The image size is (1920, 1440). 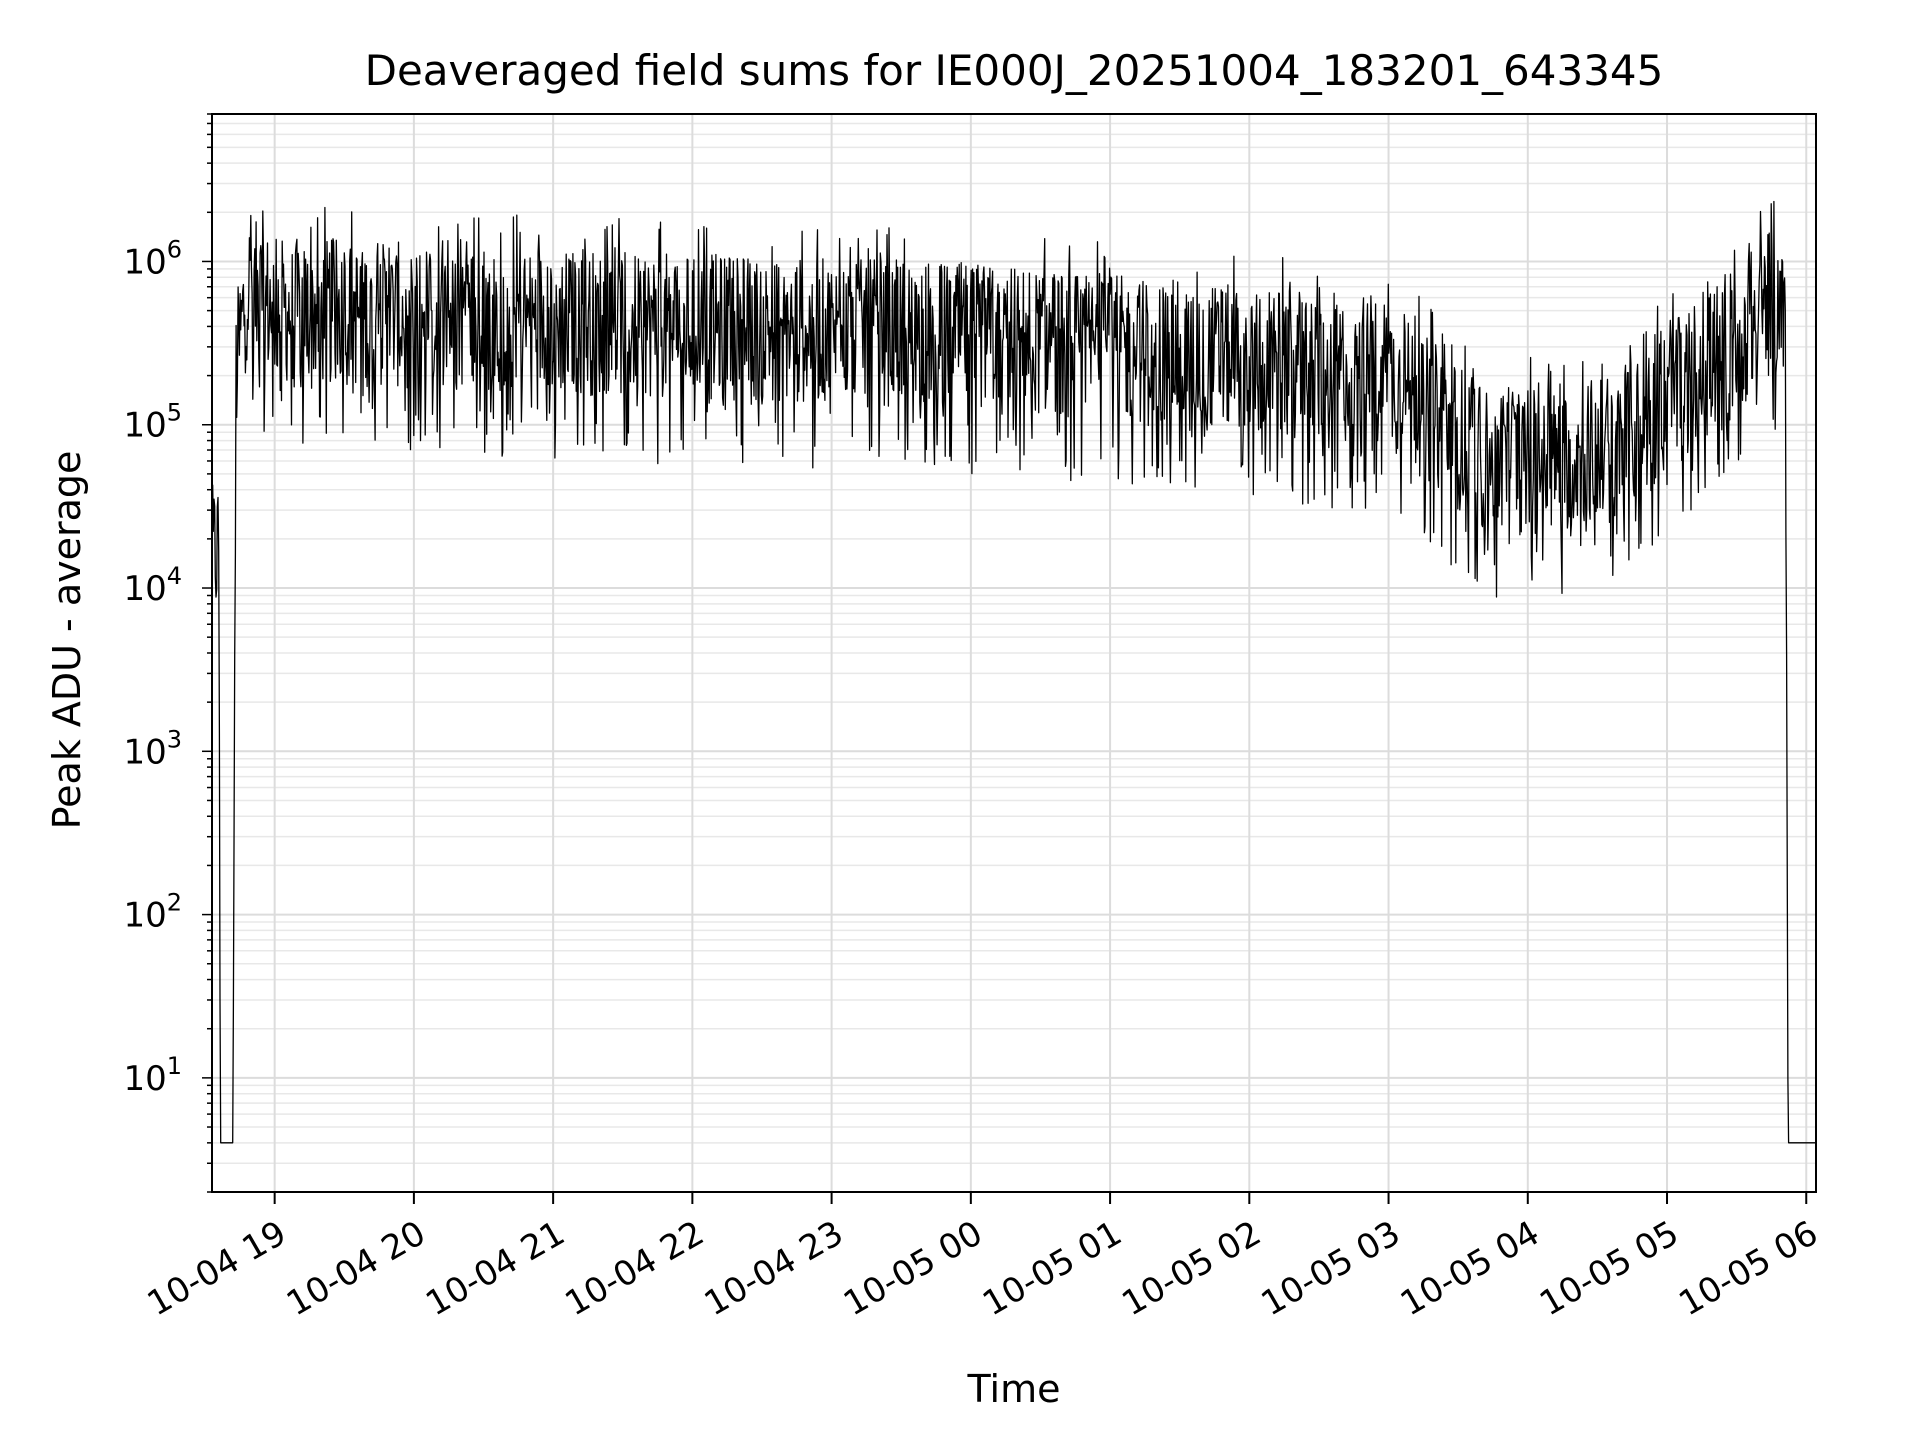 I want to click on y-tick-label: 10¹, so click(x=152, y=1075).